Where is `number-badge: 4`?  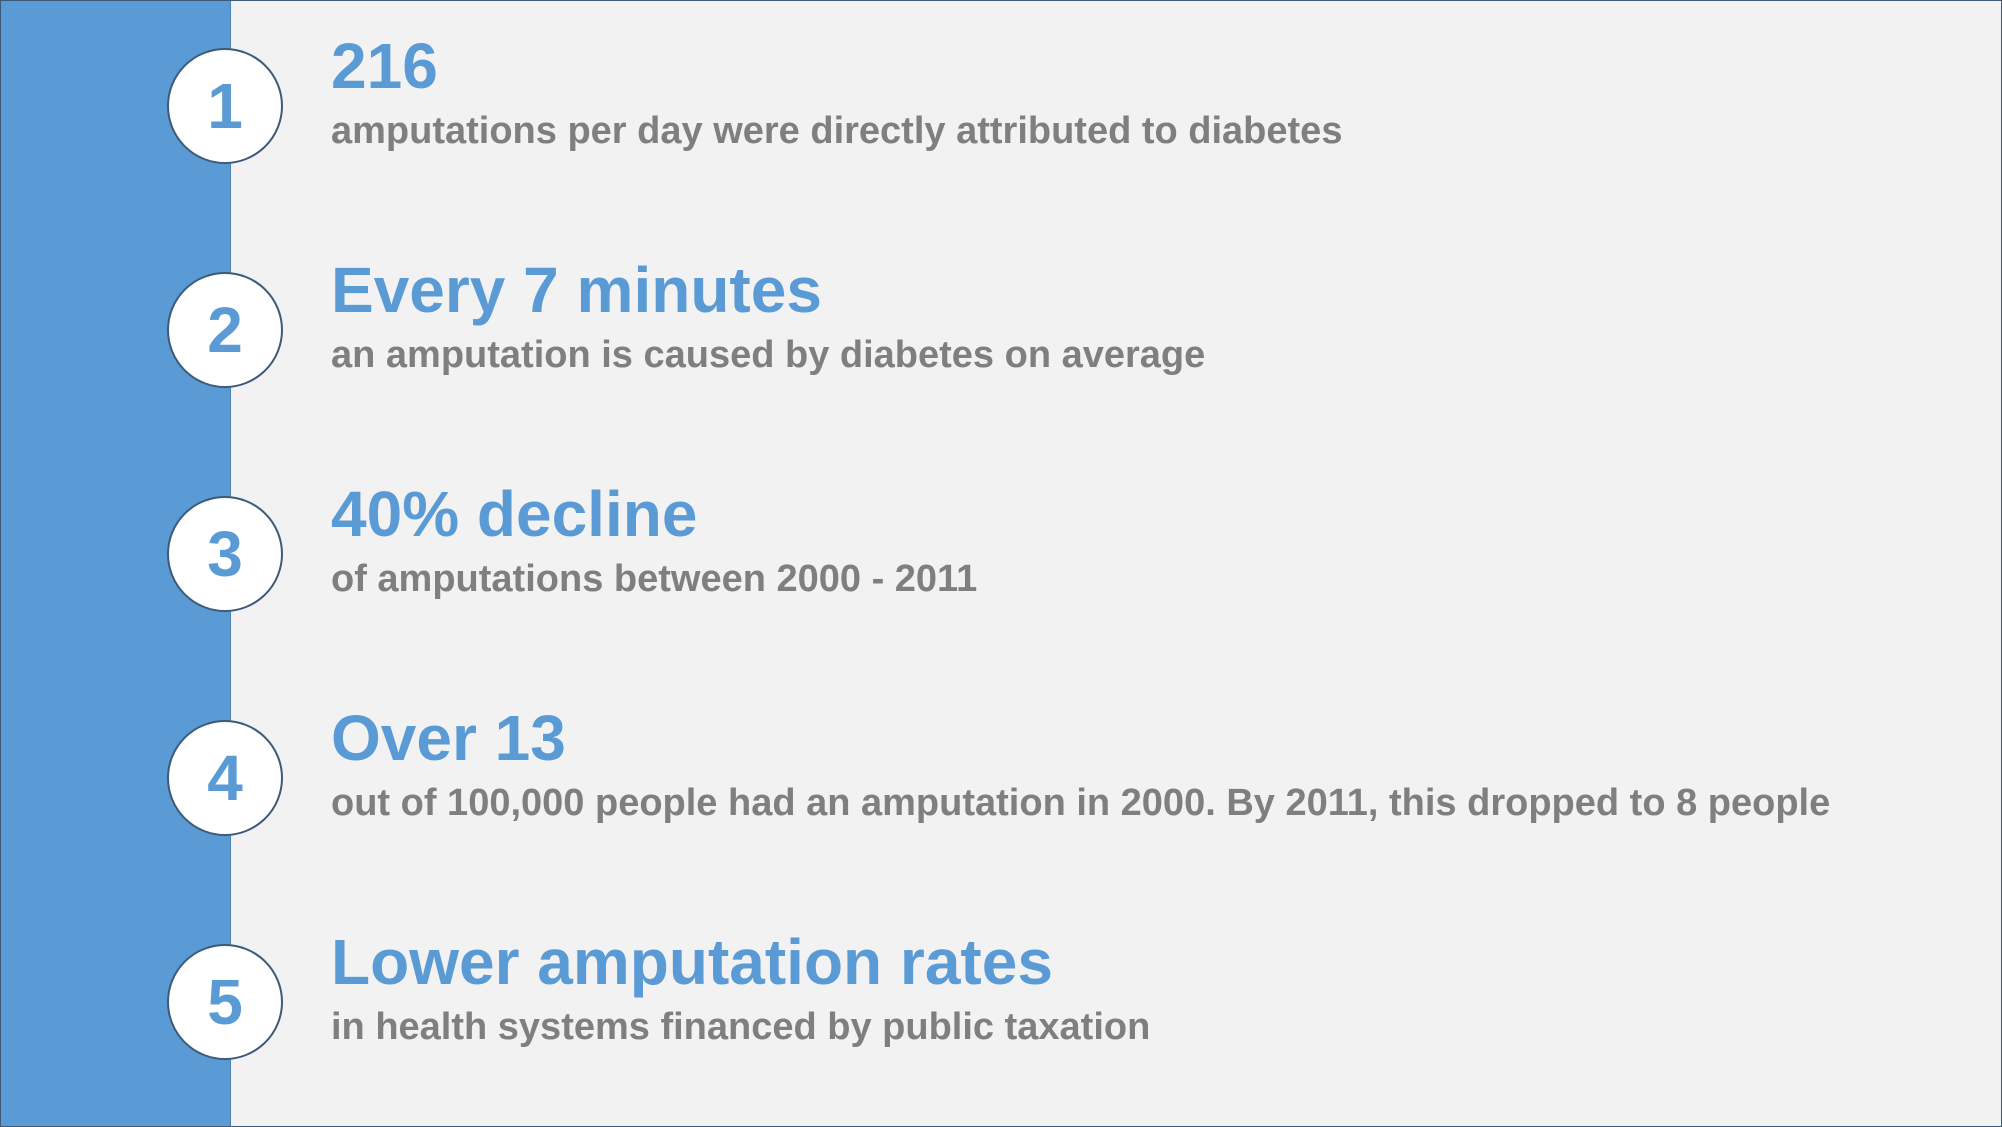 number-badge: 4 is located at coordinates (225, 778).